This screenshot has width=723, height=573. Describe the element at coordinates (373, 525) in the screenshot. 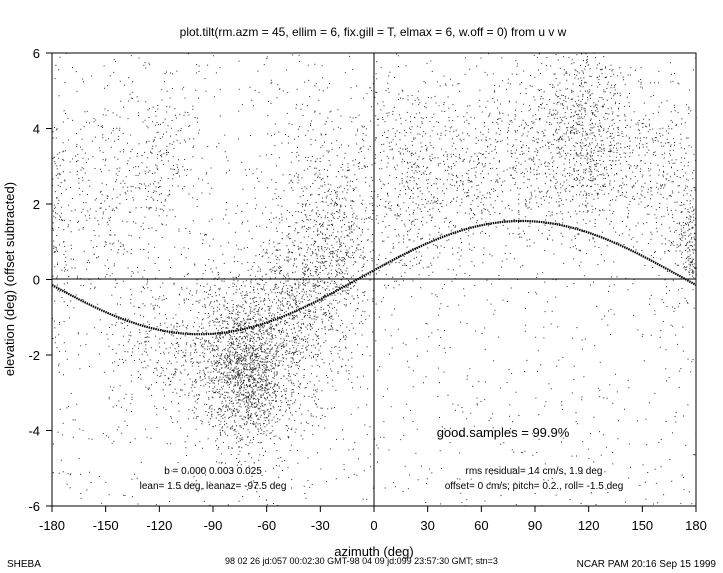

I see `x-tick-label: 0` at that location.